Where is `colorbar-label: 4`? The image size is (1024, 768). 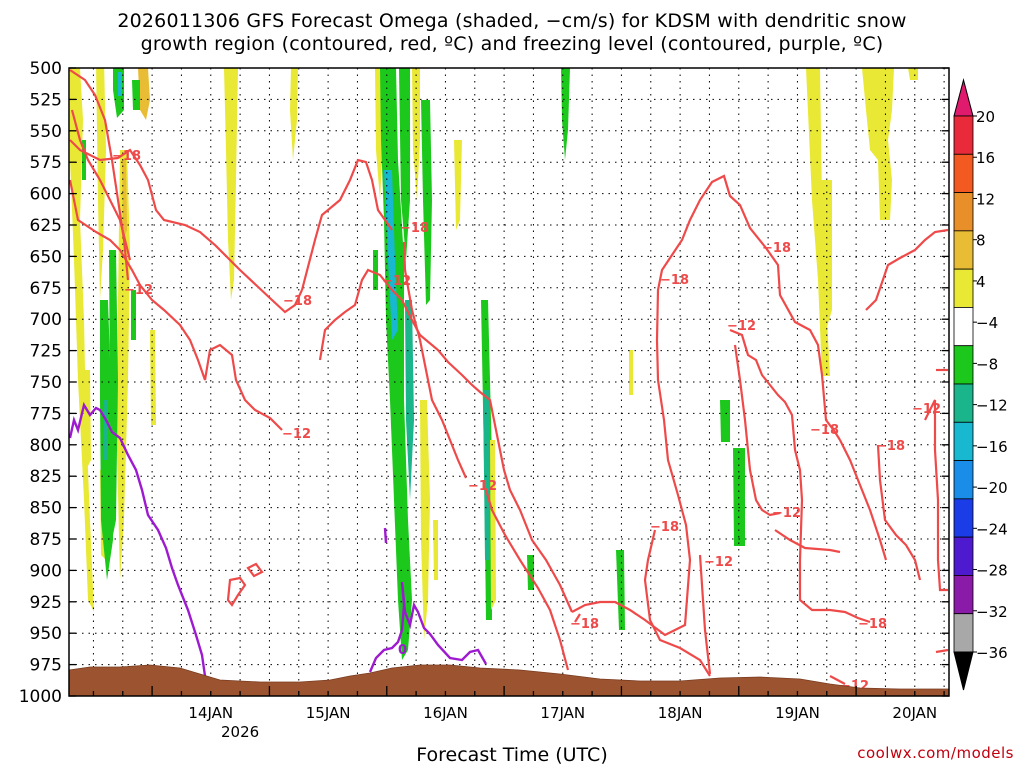 colorbar-label: 4 is located at coordinates (981, 282).